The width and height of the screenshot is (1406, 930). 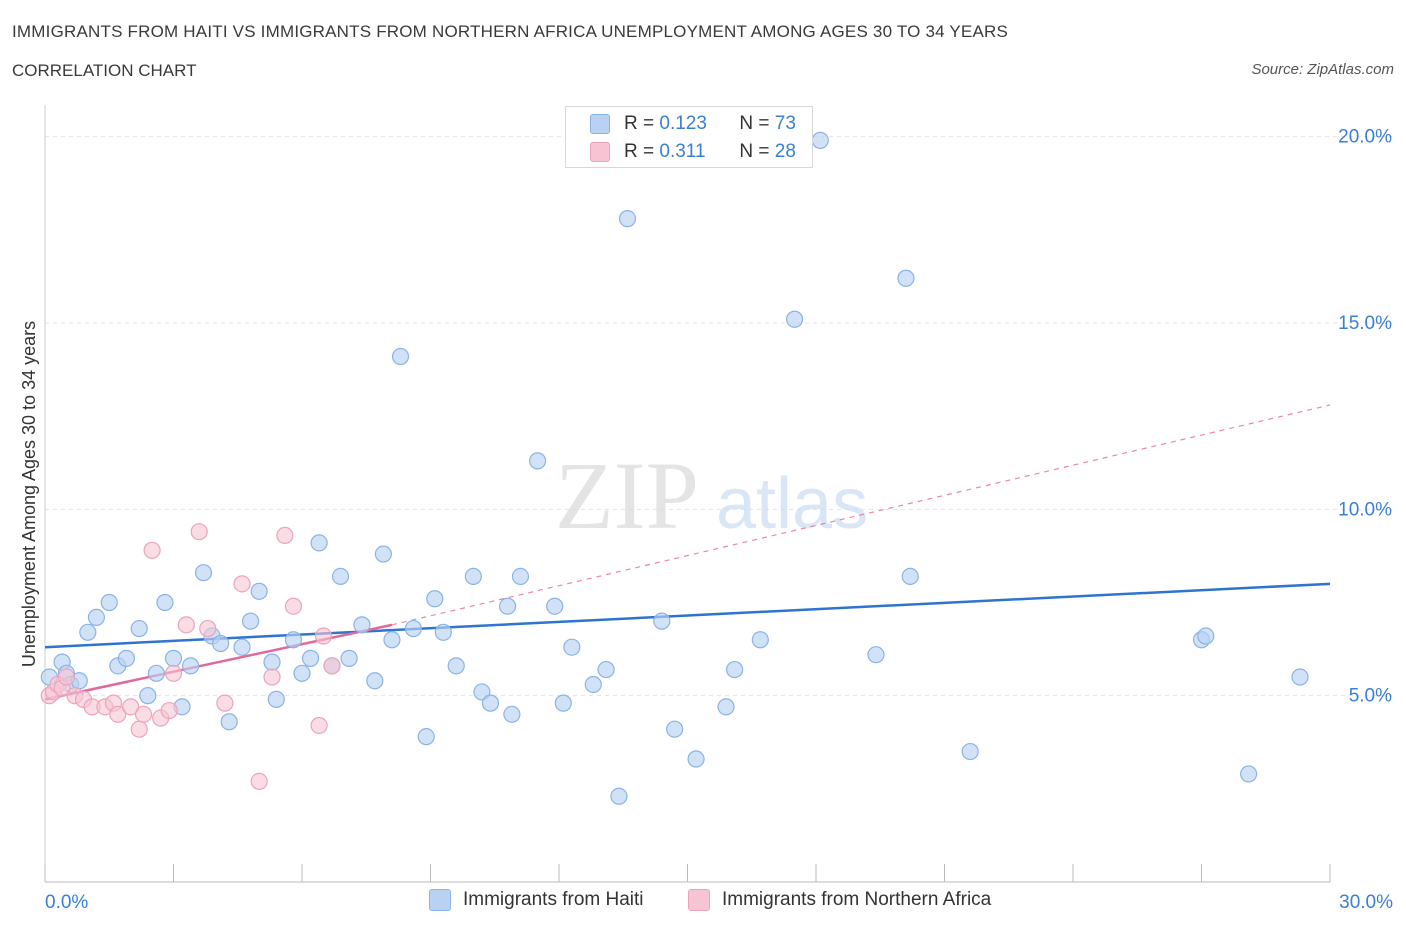 What do you see at coordinates (857, 899) in the screenshot?
I see `legend-label-africa: Immigrants from Northern Africa` at bounding box center [857, 899].